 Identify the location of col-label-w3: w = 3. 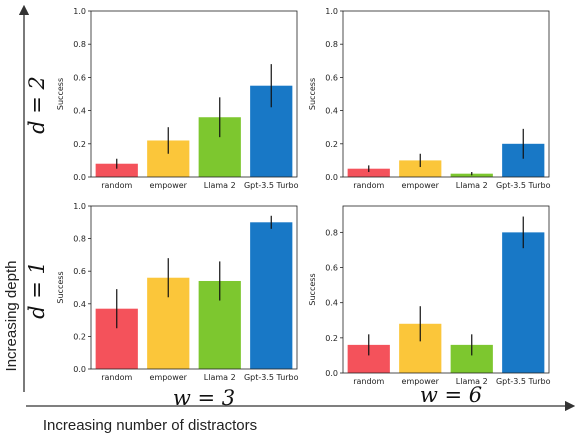
(204, 398).